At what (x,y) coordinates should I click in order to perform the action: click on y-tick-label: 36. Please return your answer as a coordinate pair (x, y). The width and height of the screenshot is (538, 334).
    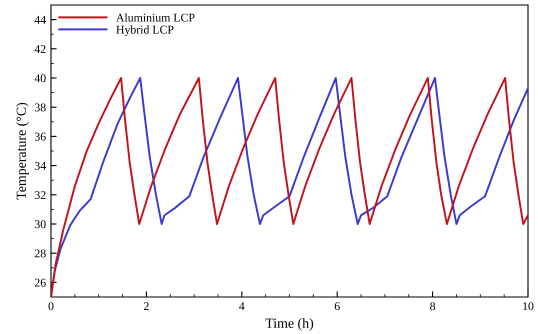
    Looking at the image, I should click on (40, 136).